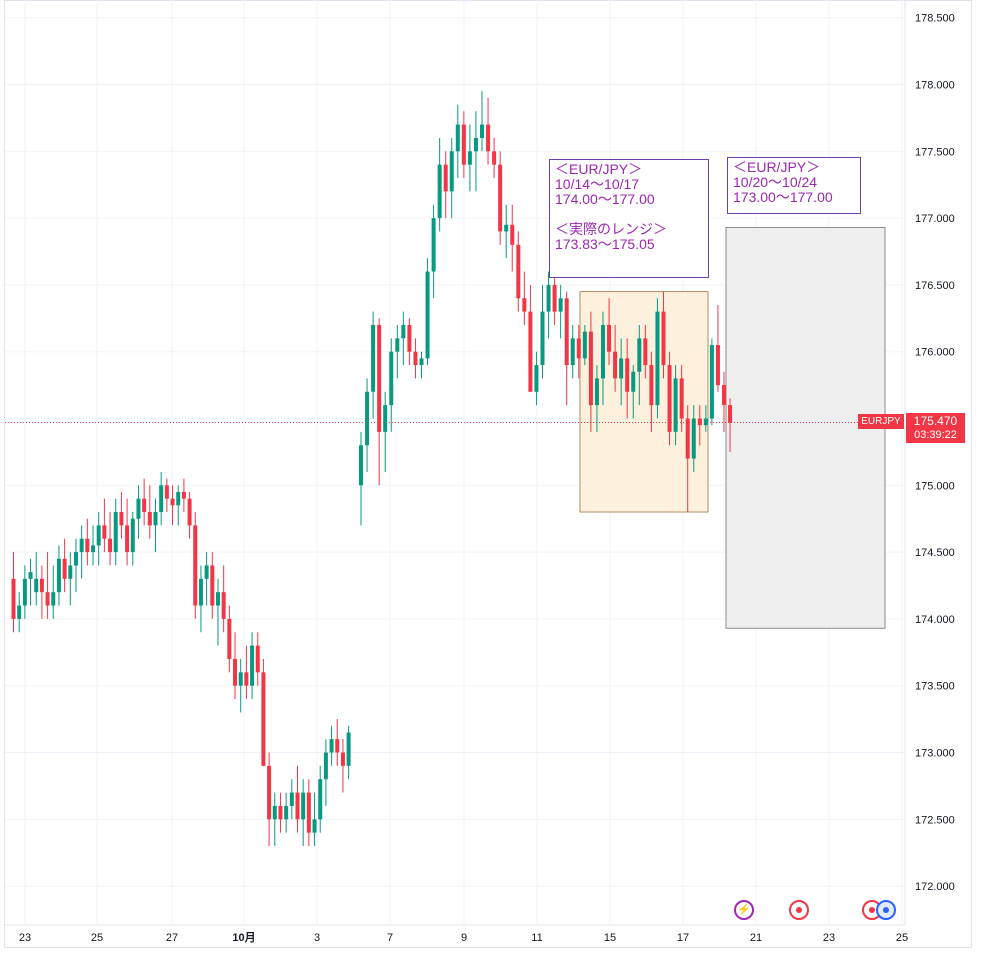 This screenshot has height=954, width=982. I want to click on globe-event-dot, so click(886, 910).